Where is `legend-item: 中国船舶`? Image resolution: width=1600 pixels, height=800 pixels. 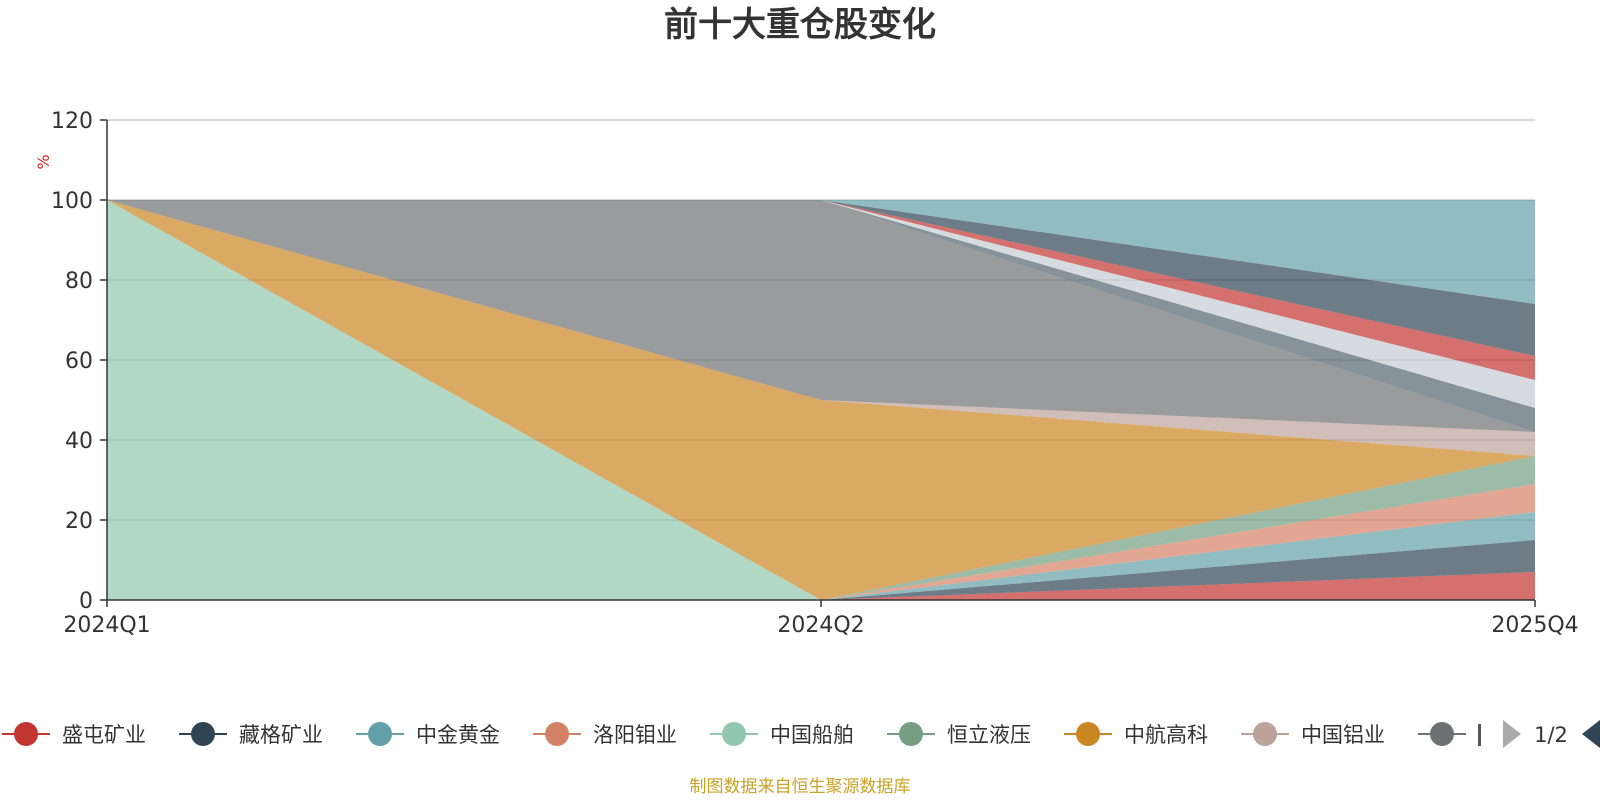
legend-item: 中国船舶 is located at coordinates (782, 734).